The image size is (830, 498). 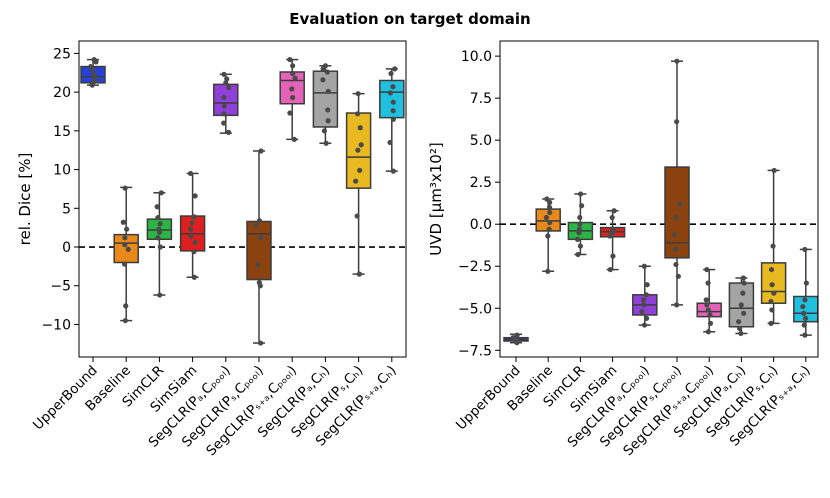 I want to click on ytick-label: −5.0, so click(x=475, y=309).